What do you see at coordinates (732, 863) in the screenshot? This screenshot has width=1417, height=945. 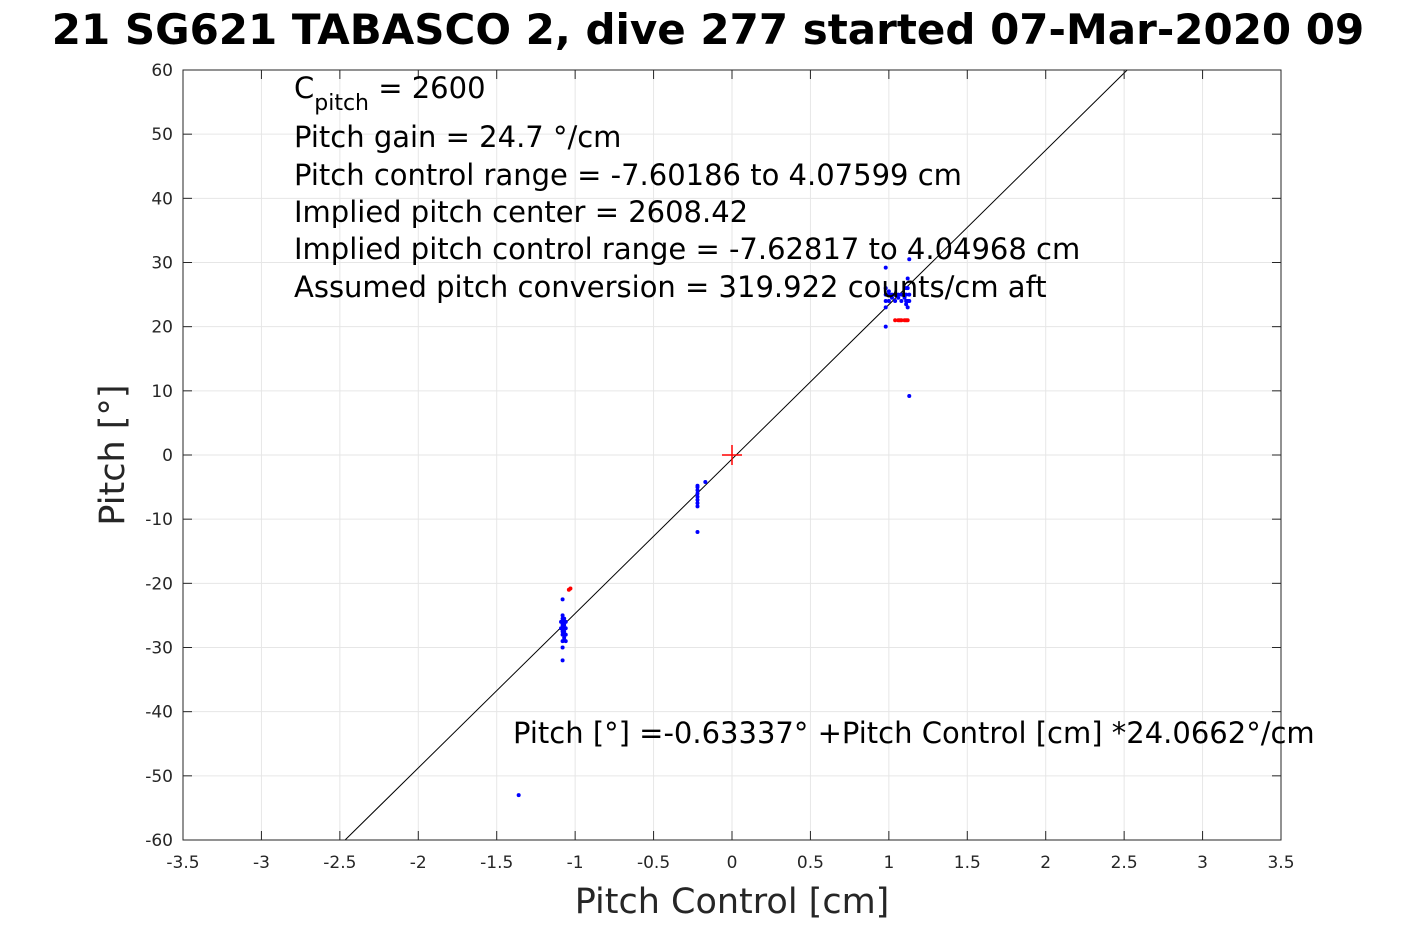 I see `x-tick-label: 0` at bounding box center [732, 863].